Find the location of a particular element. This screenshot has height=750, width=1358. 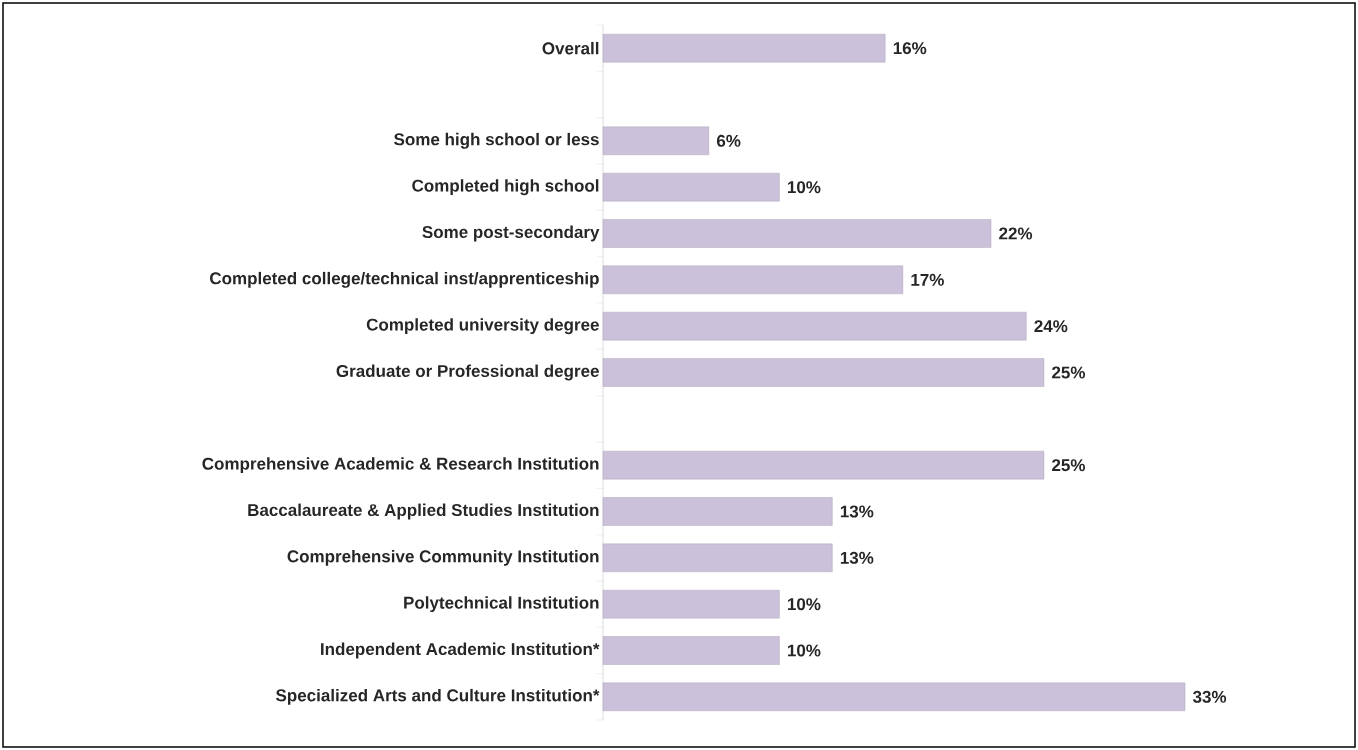

y-tick-label: Independent Academic Institution* is located at coordinates (460, 650).